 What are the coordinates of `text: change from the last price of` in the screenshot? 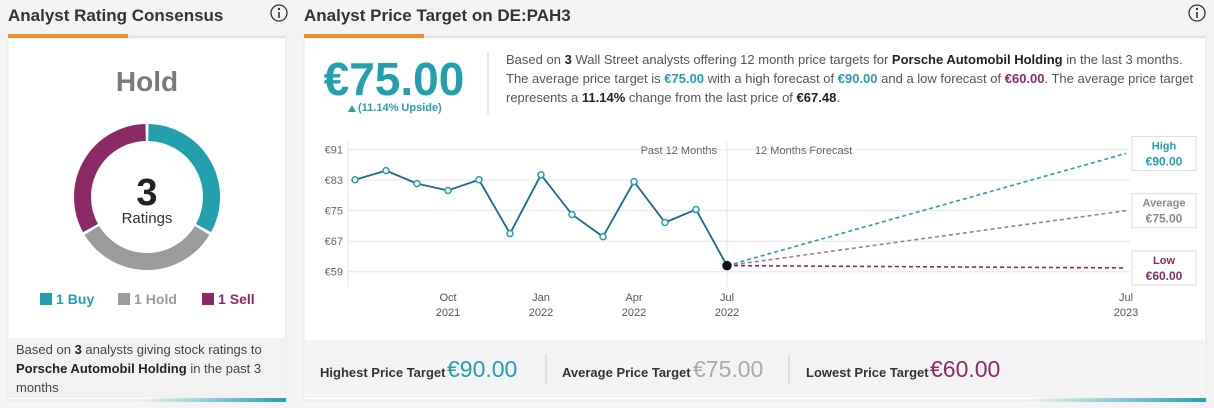 It's located at (710, 97).